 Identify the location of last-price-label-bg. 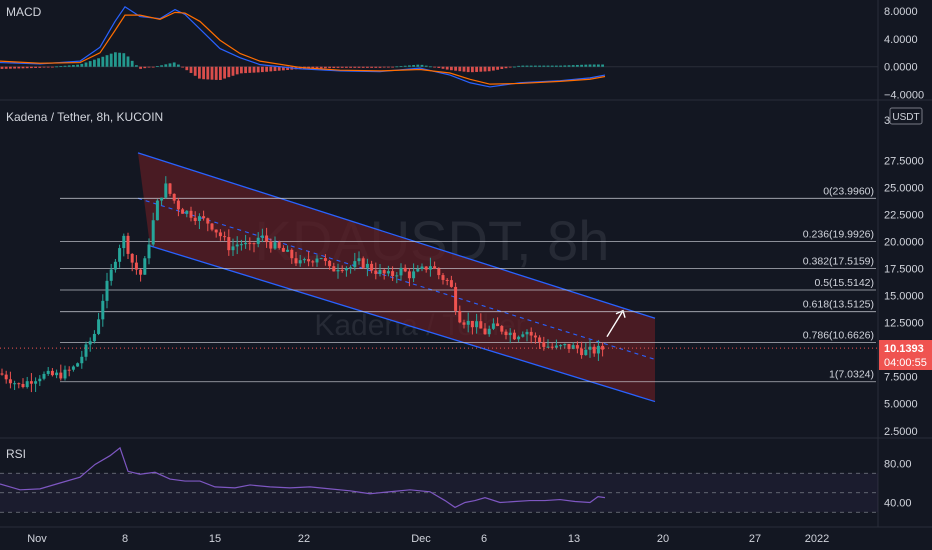
(905, 355).